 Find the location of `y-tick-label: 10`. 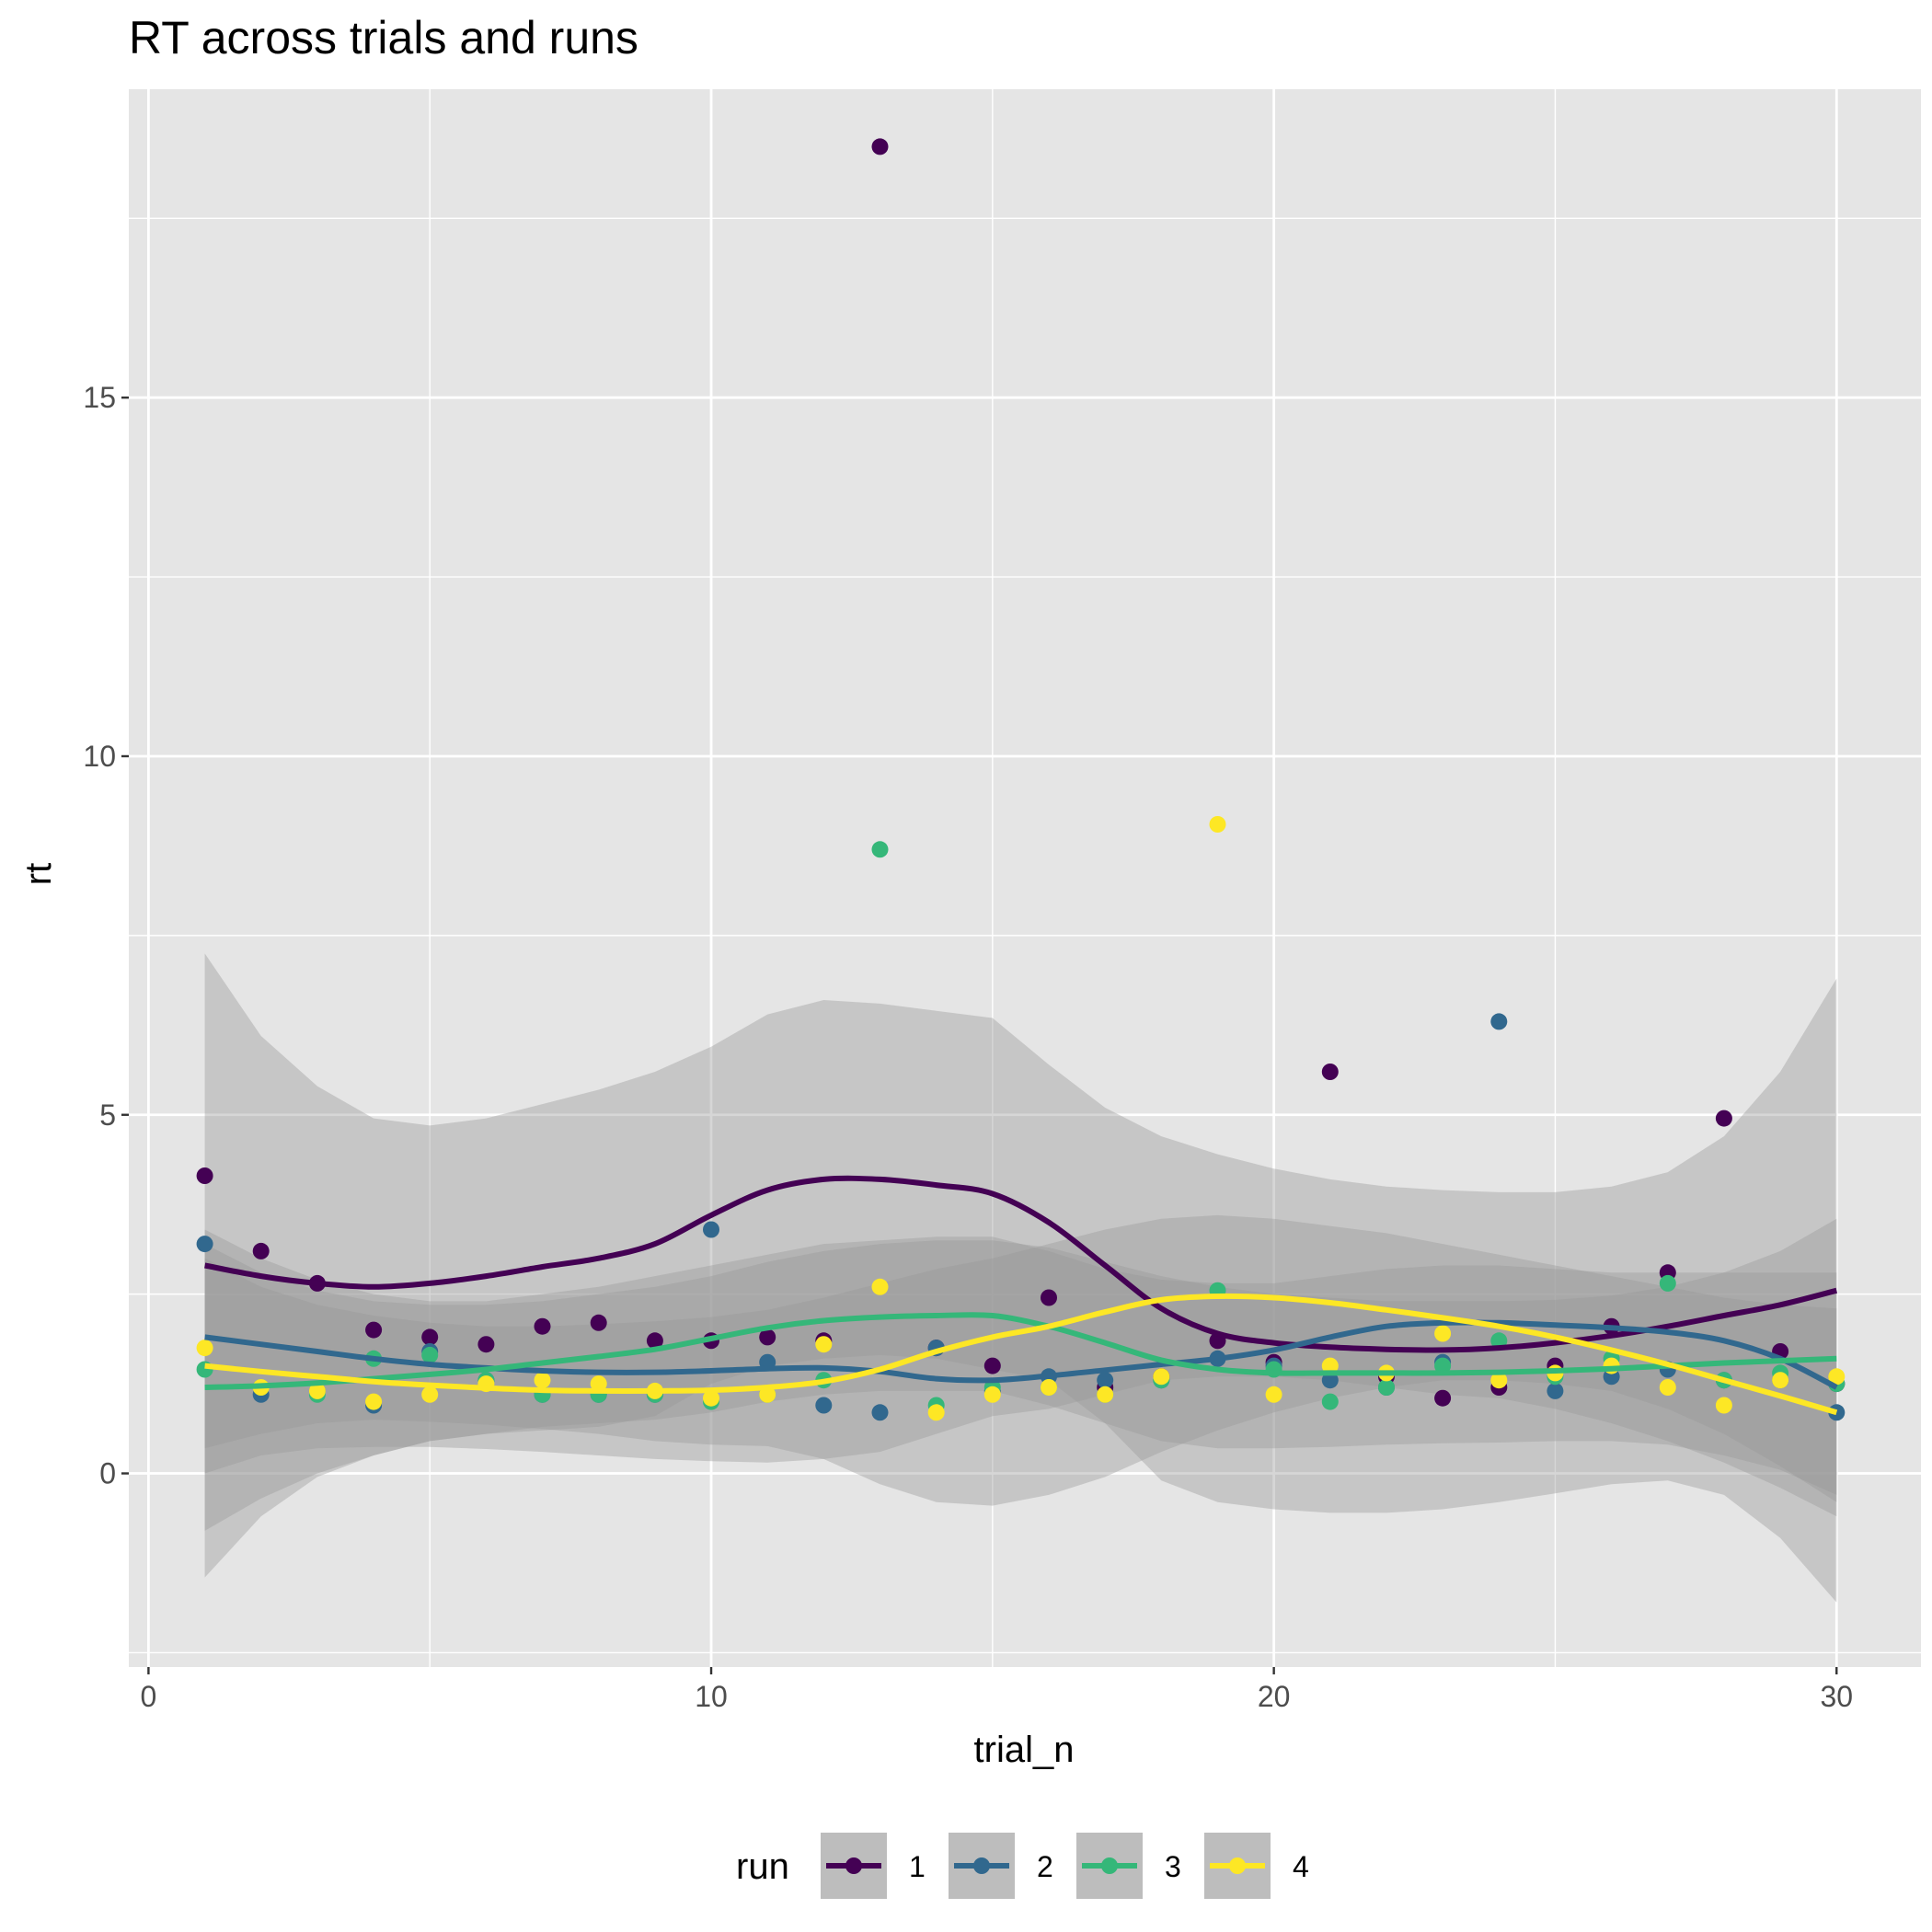

y-tick-label: 10 is located at coordinates (99, 756).